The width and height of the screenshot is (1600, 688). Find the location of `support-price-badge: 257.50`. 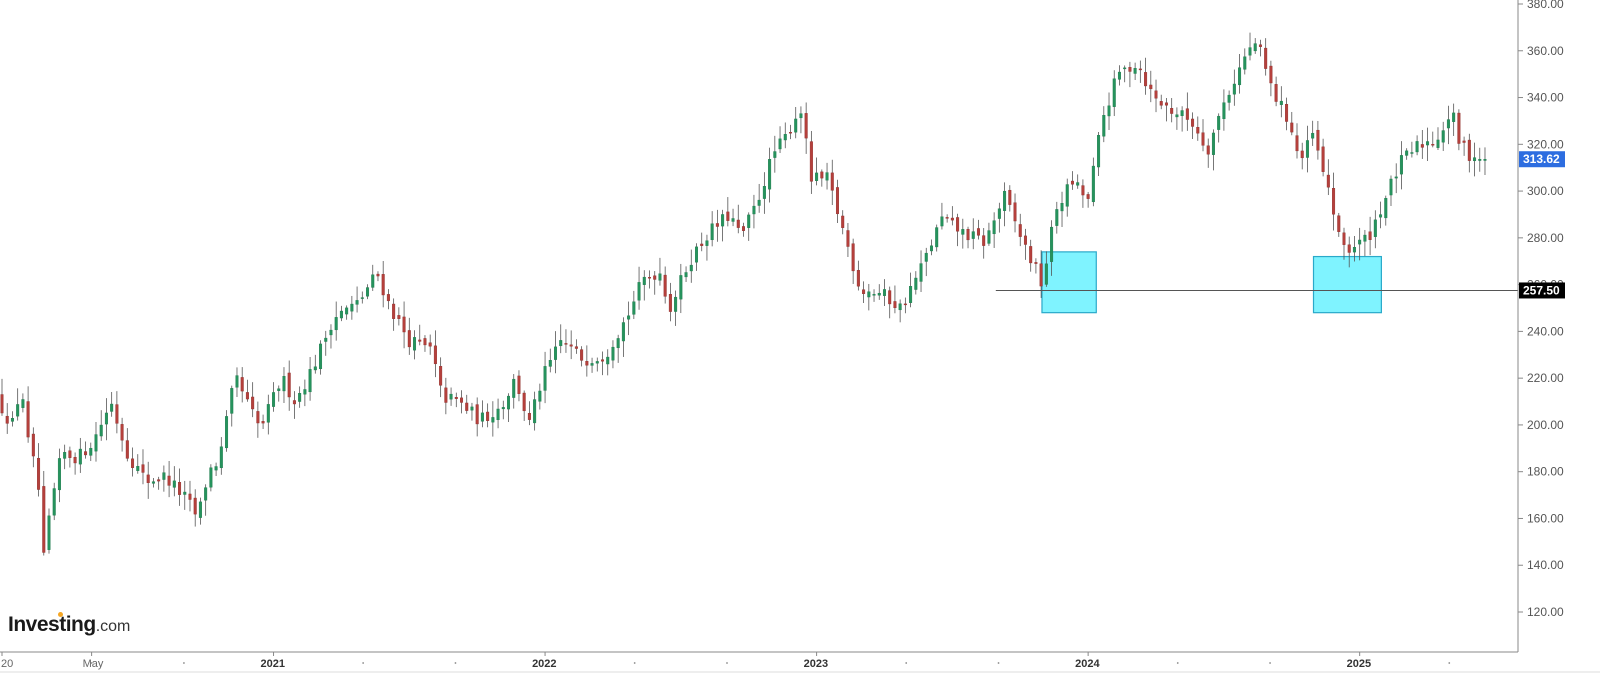

support-price-badge: 257.50 is located at coordinates (1542, 290).